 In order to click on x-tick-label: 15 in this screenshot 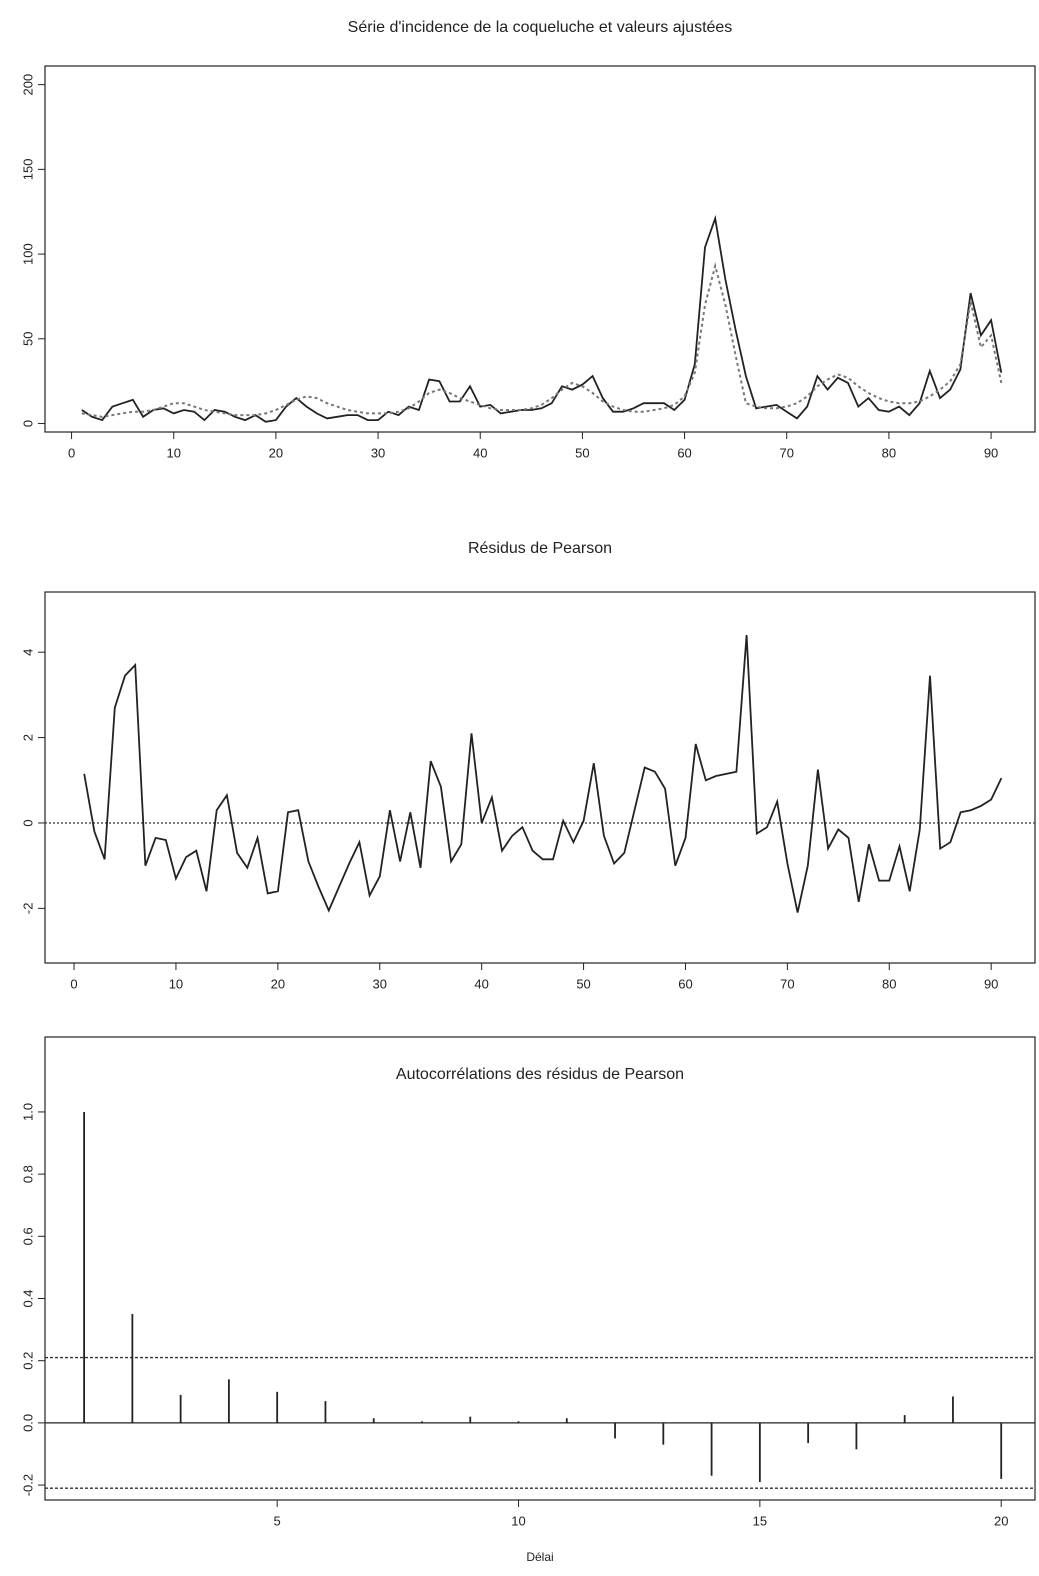, I will do `click(760, 1520)`.